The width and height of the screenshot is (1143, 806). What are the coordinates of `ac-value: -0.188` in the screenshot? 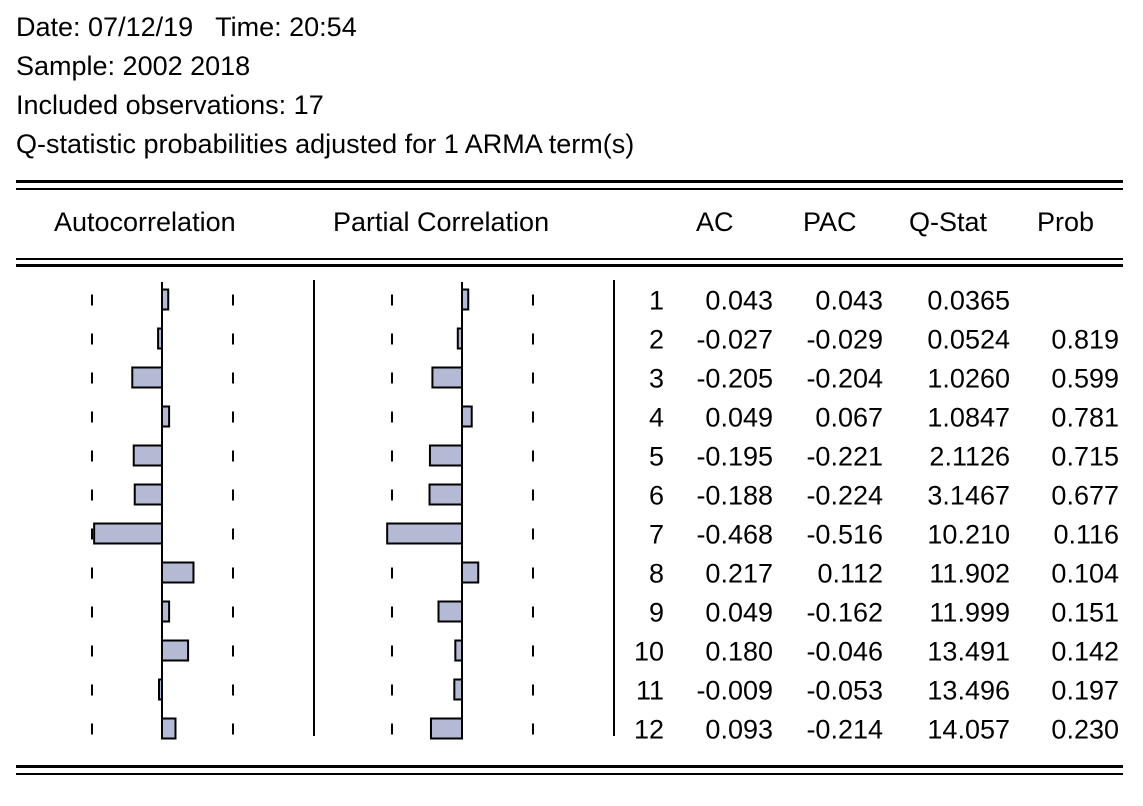 It's located at (734, 496).